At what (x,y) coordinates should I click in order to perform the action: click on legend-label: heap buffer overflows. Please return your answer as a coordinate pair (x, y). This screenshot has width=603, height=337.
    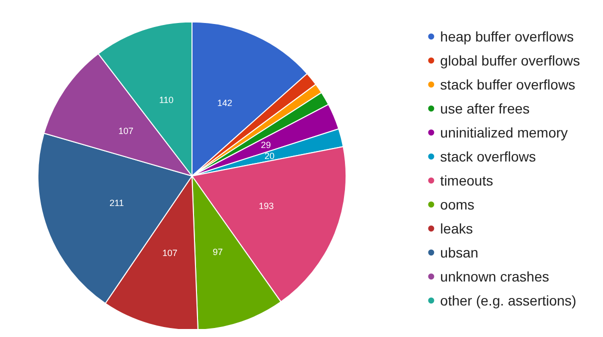
    Looking at the image, I should click on (507, 36).